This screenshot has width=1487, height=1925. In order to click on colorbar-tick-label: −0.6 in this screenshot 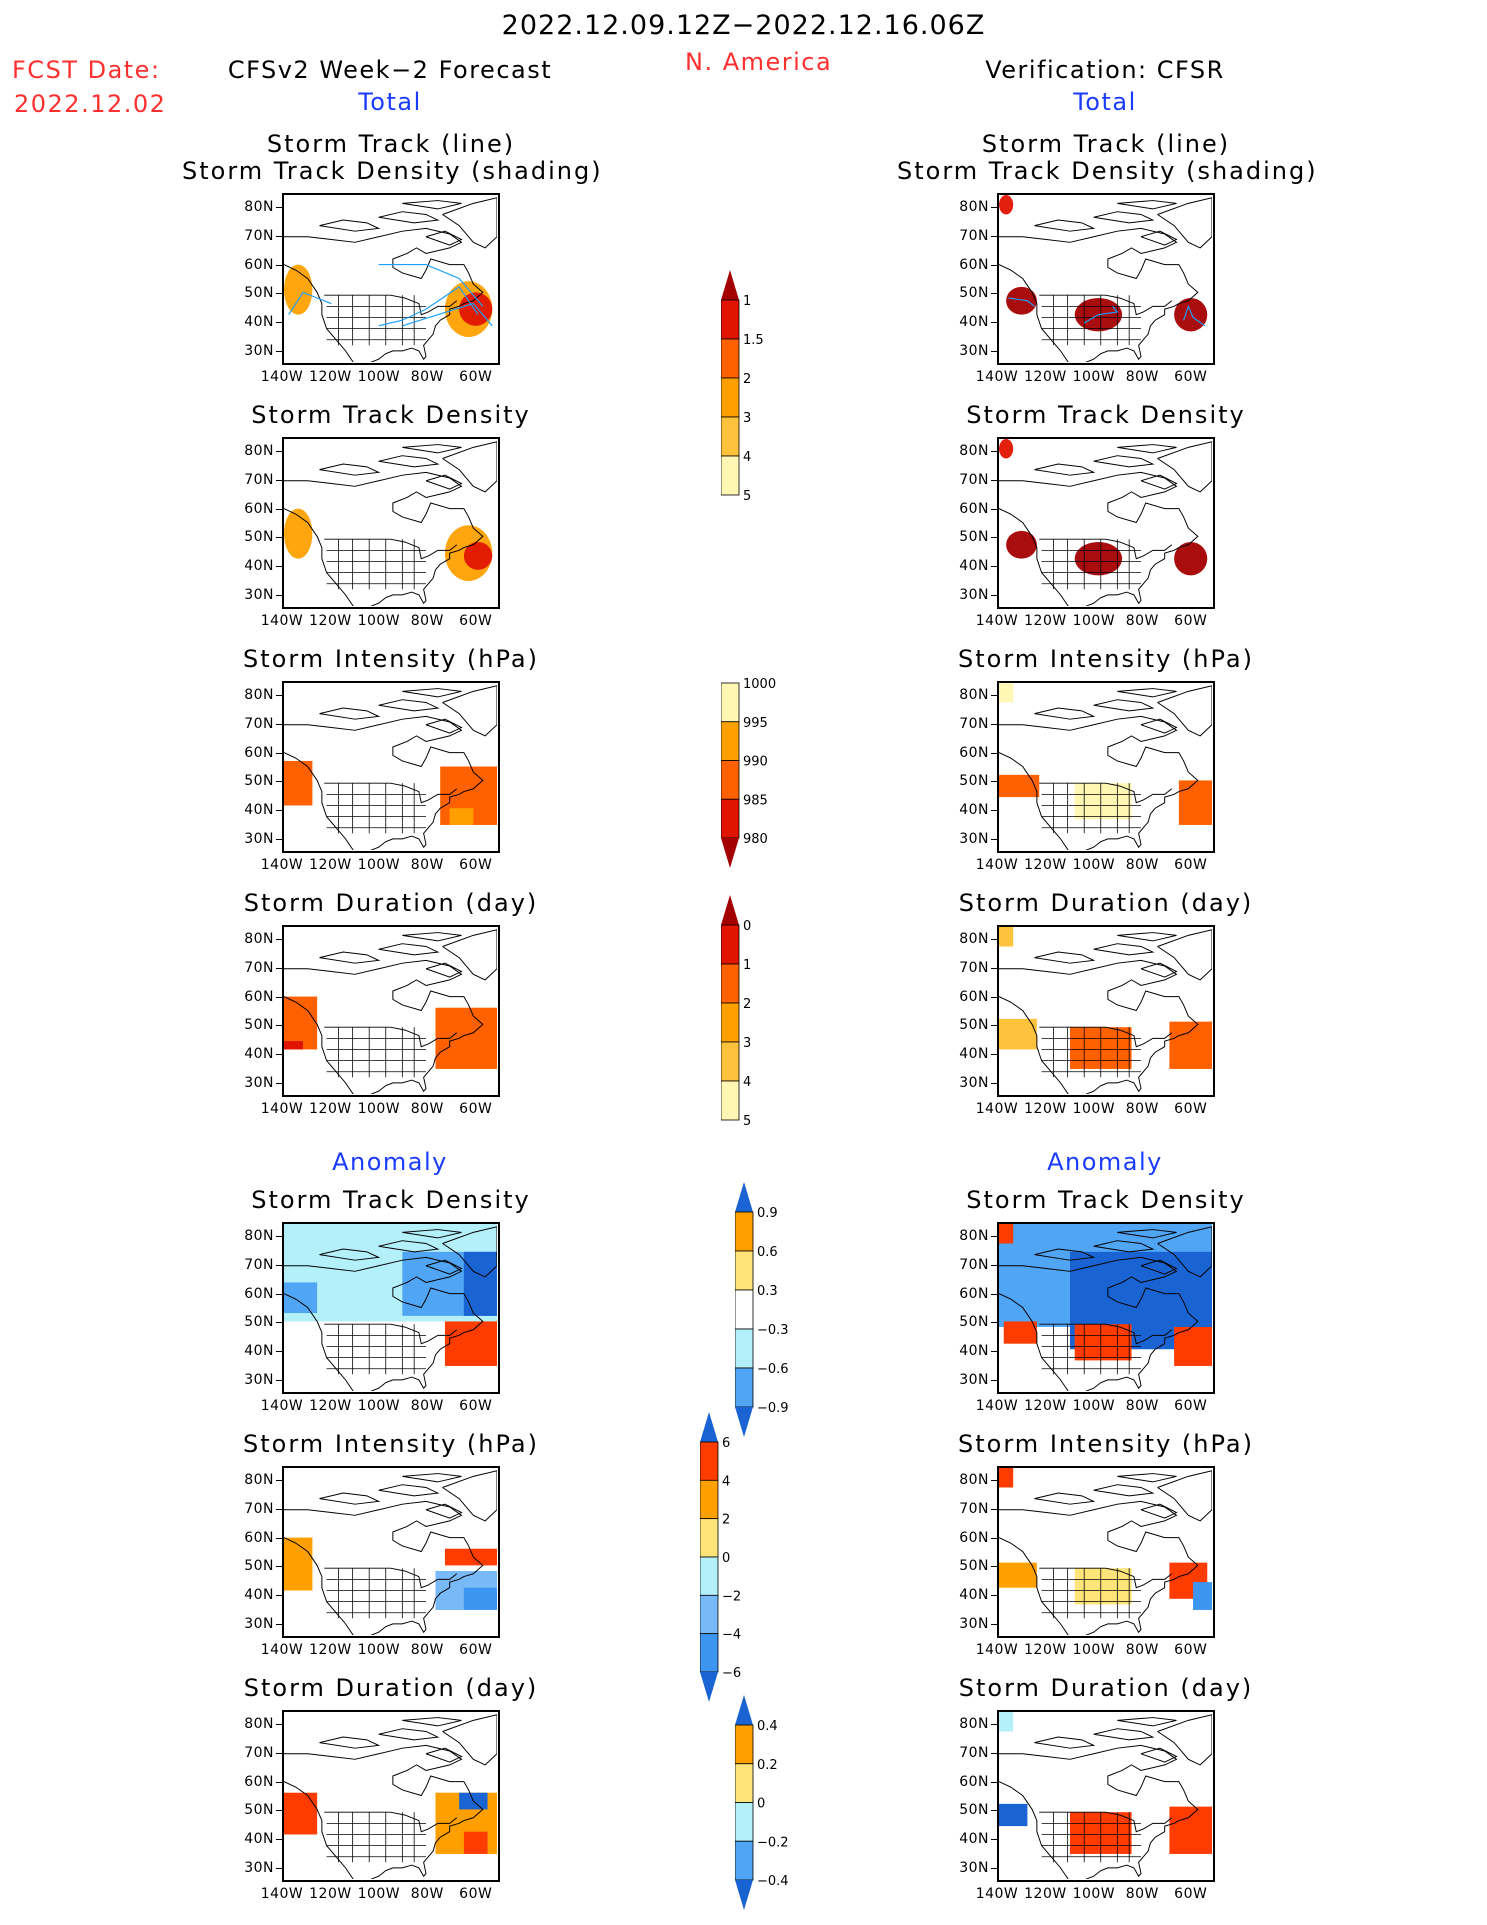, I will do `click(773, 1369)`.